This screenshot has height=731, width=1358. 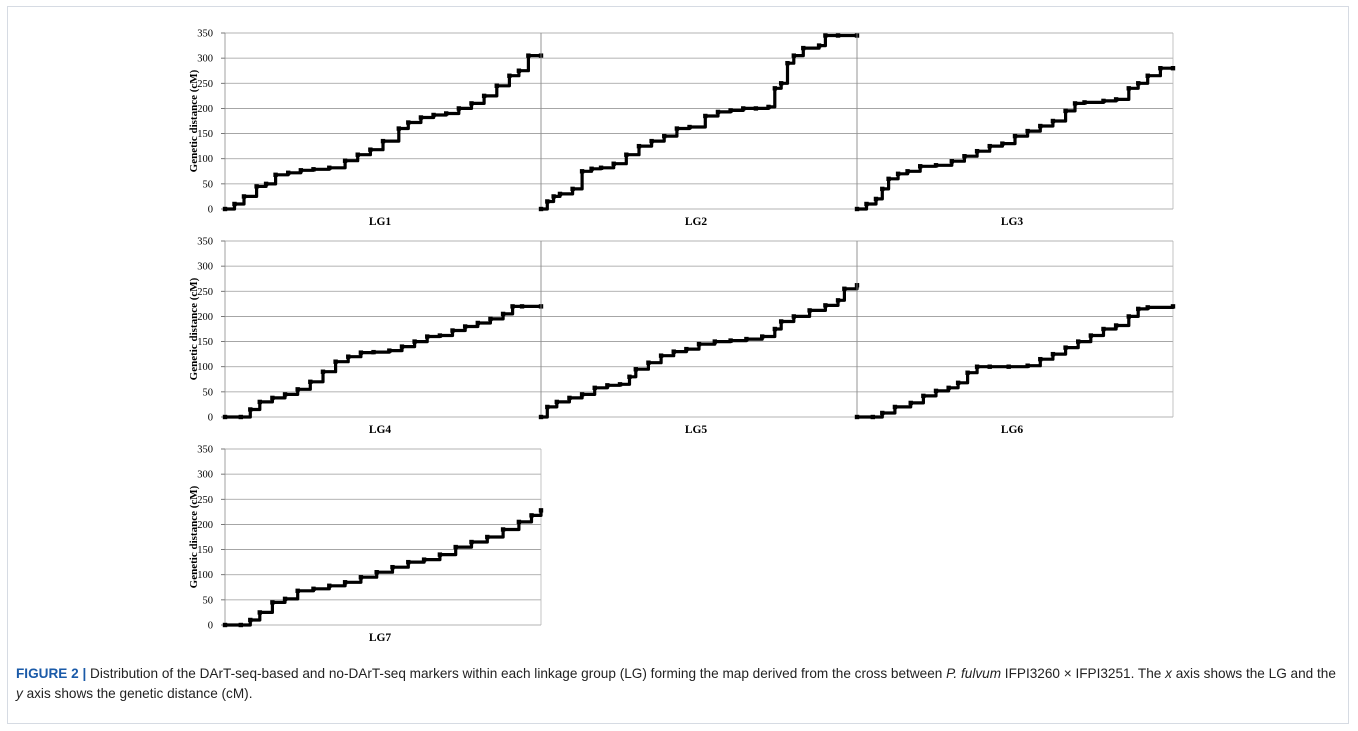 What do you see at coordinates (1012, 430) in the screenshot?
I see `x-axis-label: LG6` at bounding box center [1012, 430].